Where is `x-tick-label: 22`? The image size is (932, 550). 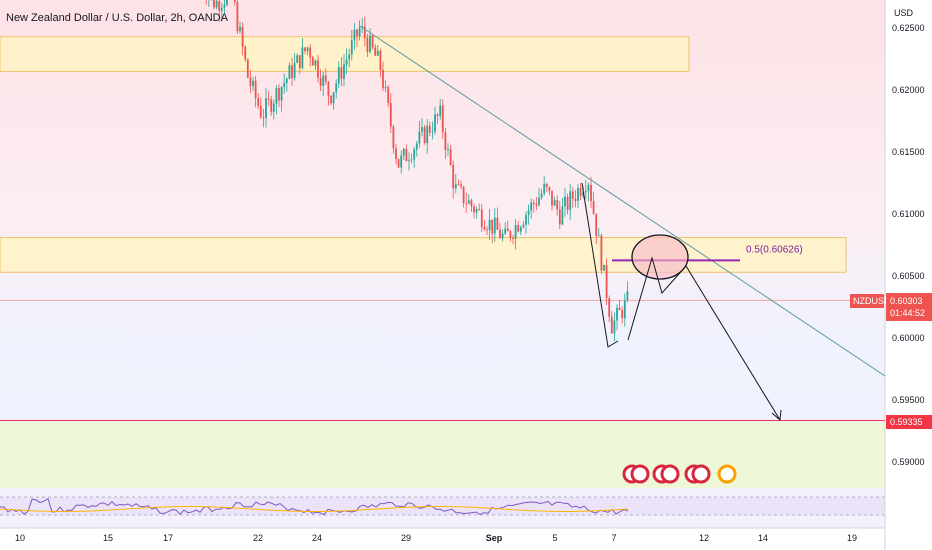
x-tick-label: 22 is located at coordinates (258, 538).